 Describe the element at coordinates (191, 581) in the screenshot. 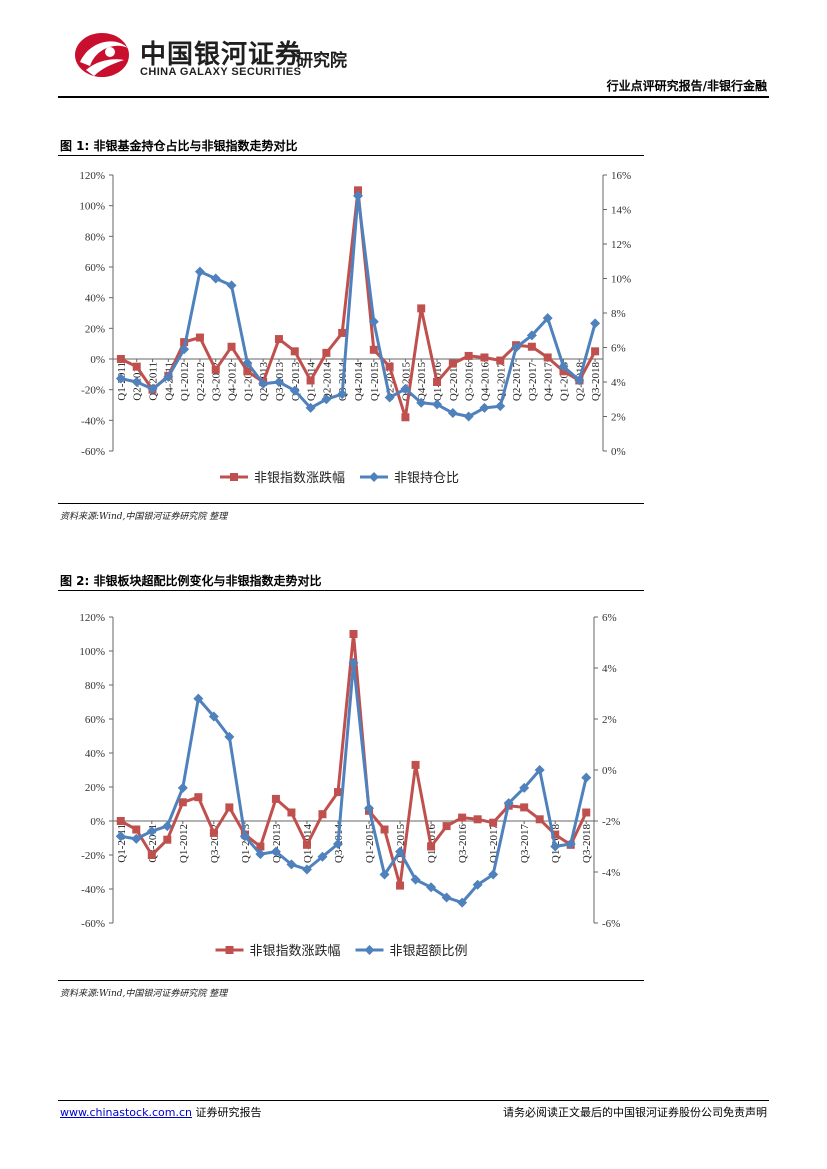

I see `figure-2-title: 图 2: 非银板块超配比例变化与非银指数走势对比` at that location.